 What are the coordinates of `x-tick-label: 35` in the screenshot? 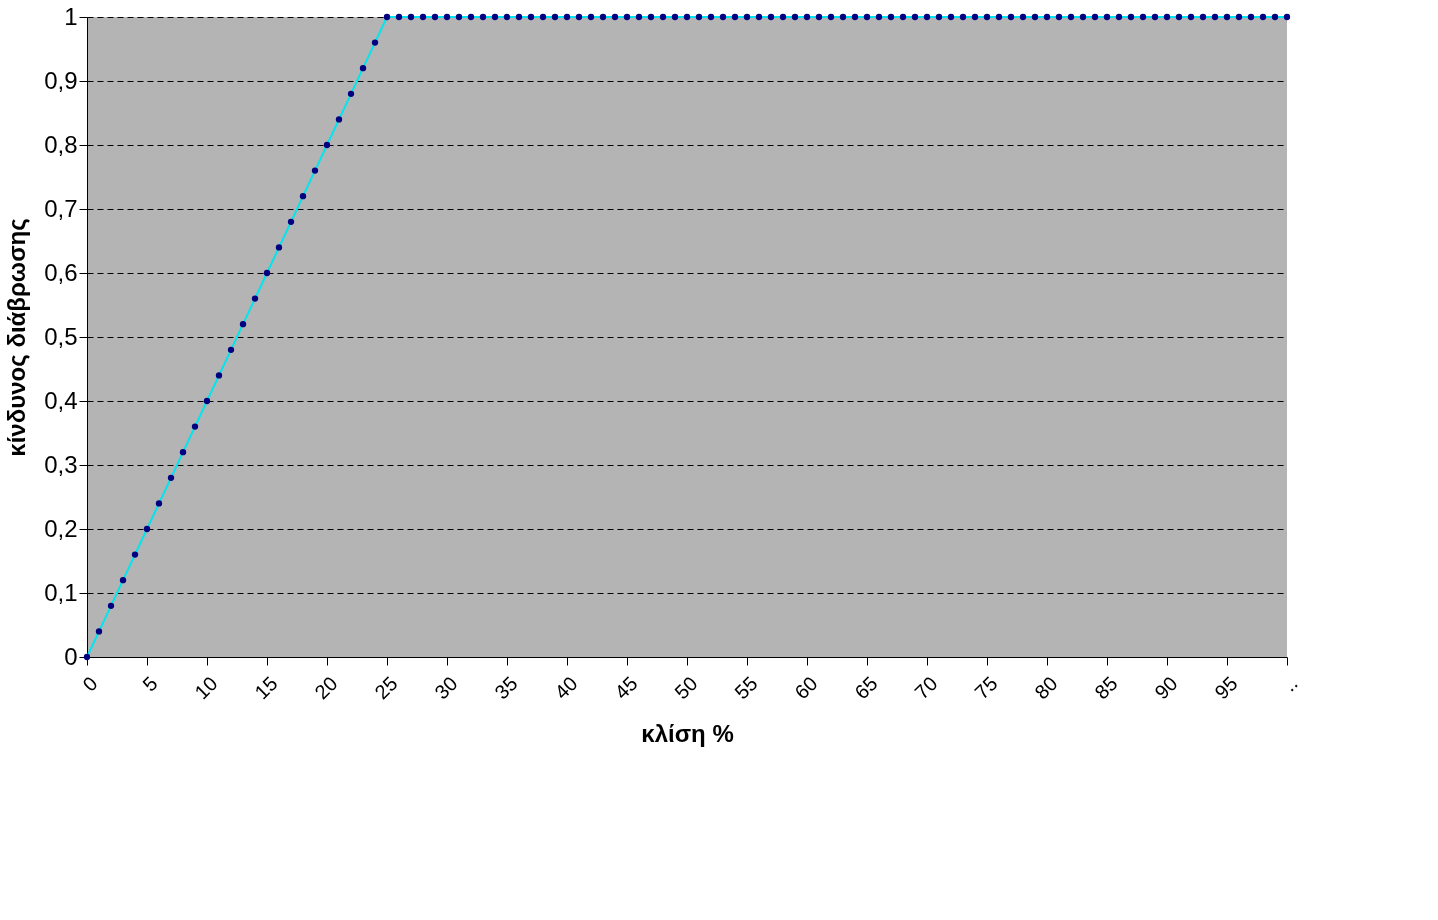 It's located at (506, 688).